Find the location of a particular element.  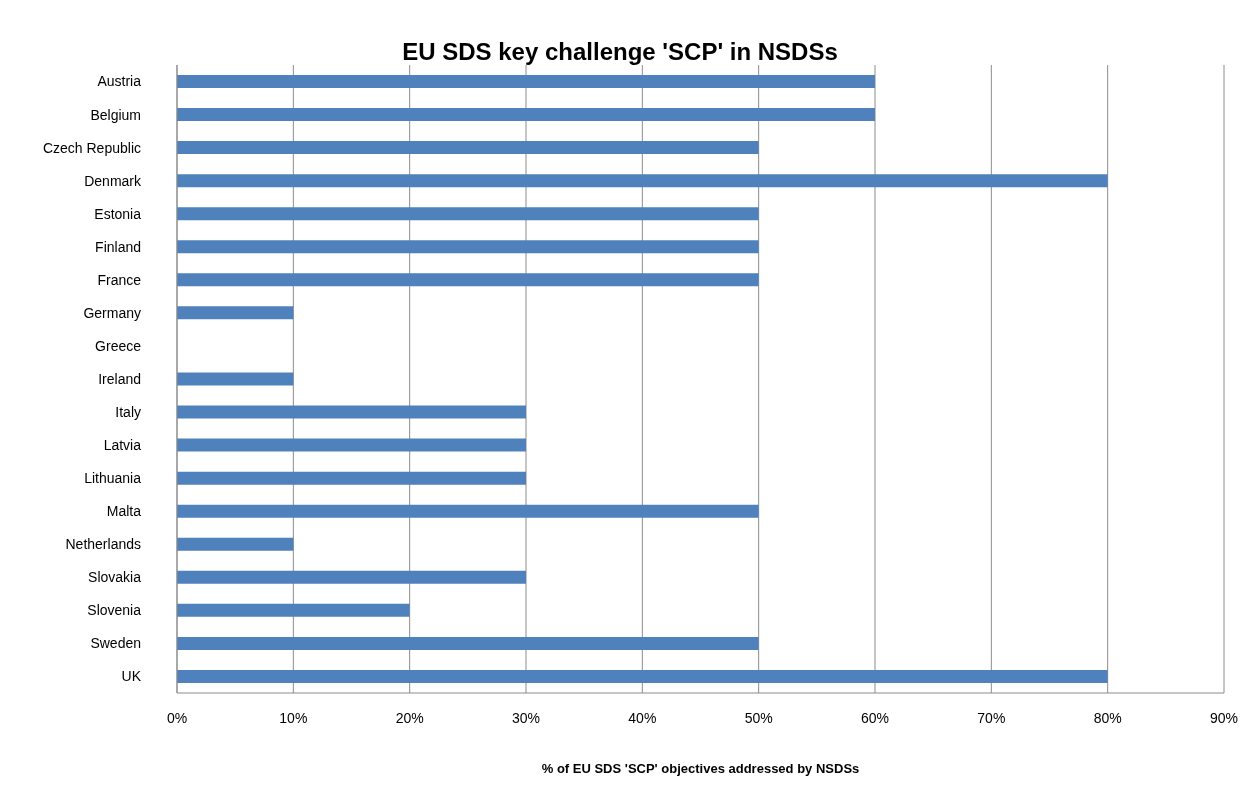

y-tick-label: Finland is located at coordinates (118, 246).